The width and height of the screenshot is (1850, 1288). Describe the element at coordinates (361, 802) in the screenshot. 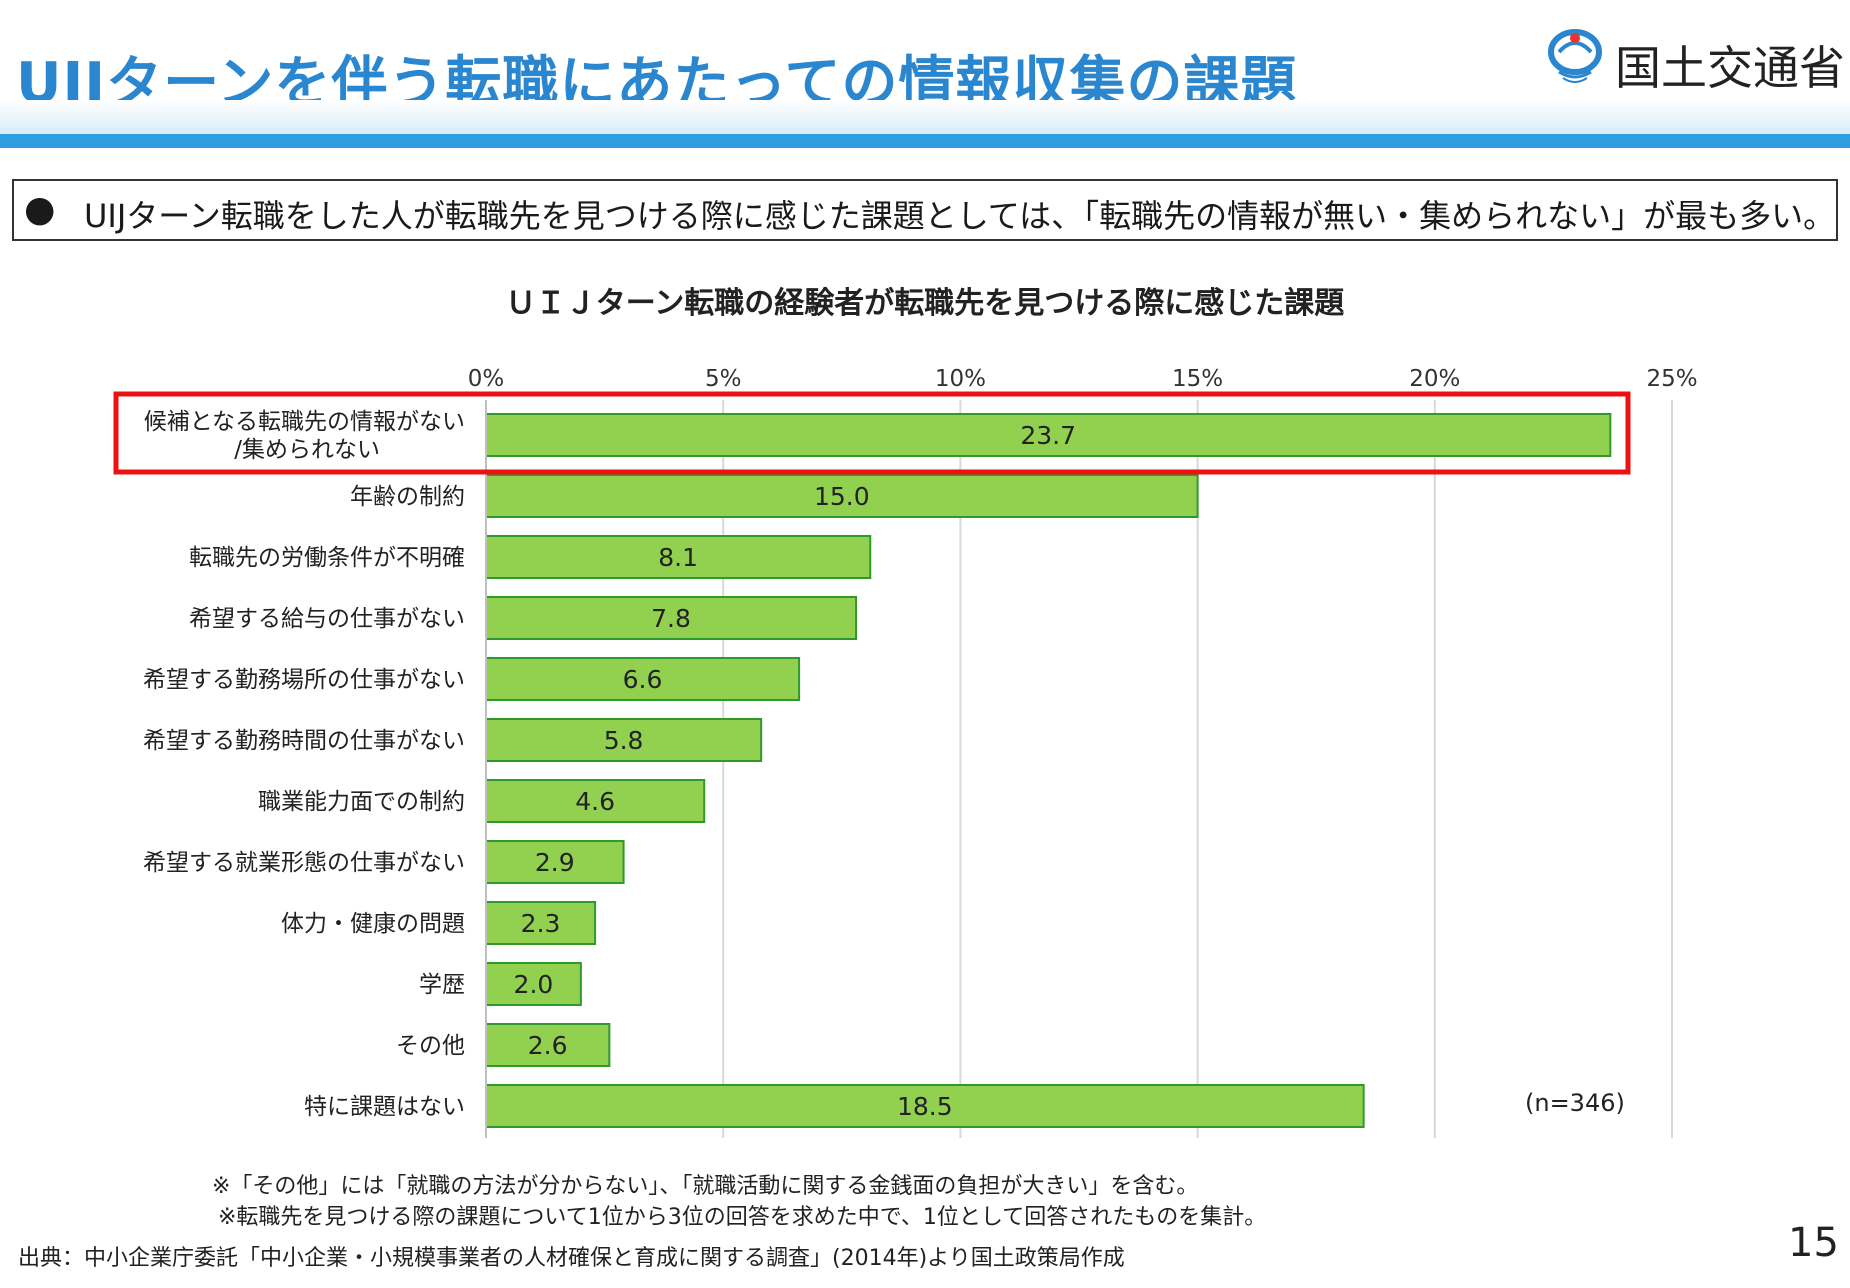

I see `category-label: 職業能力面での制約` at that location.